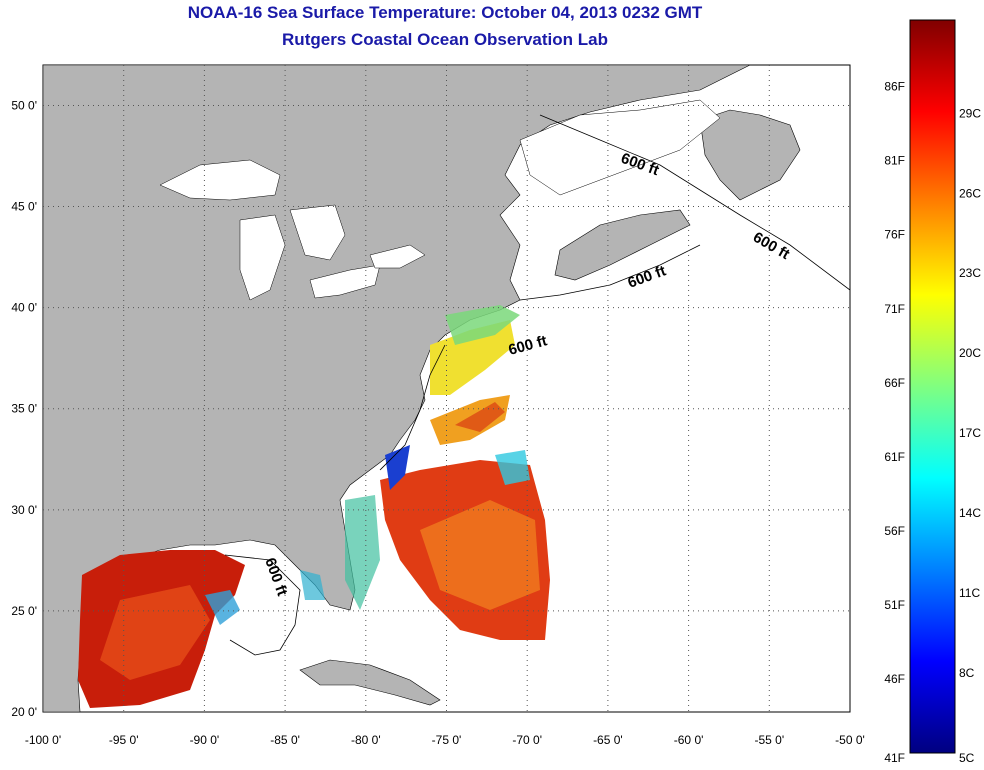 The width and height of the screenshot is (984, 770). Describe the element at coordinates (205, 740) in the screenshot. I see `lon-tick-label: -90 0'` at that location.